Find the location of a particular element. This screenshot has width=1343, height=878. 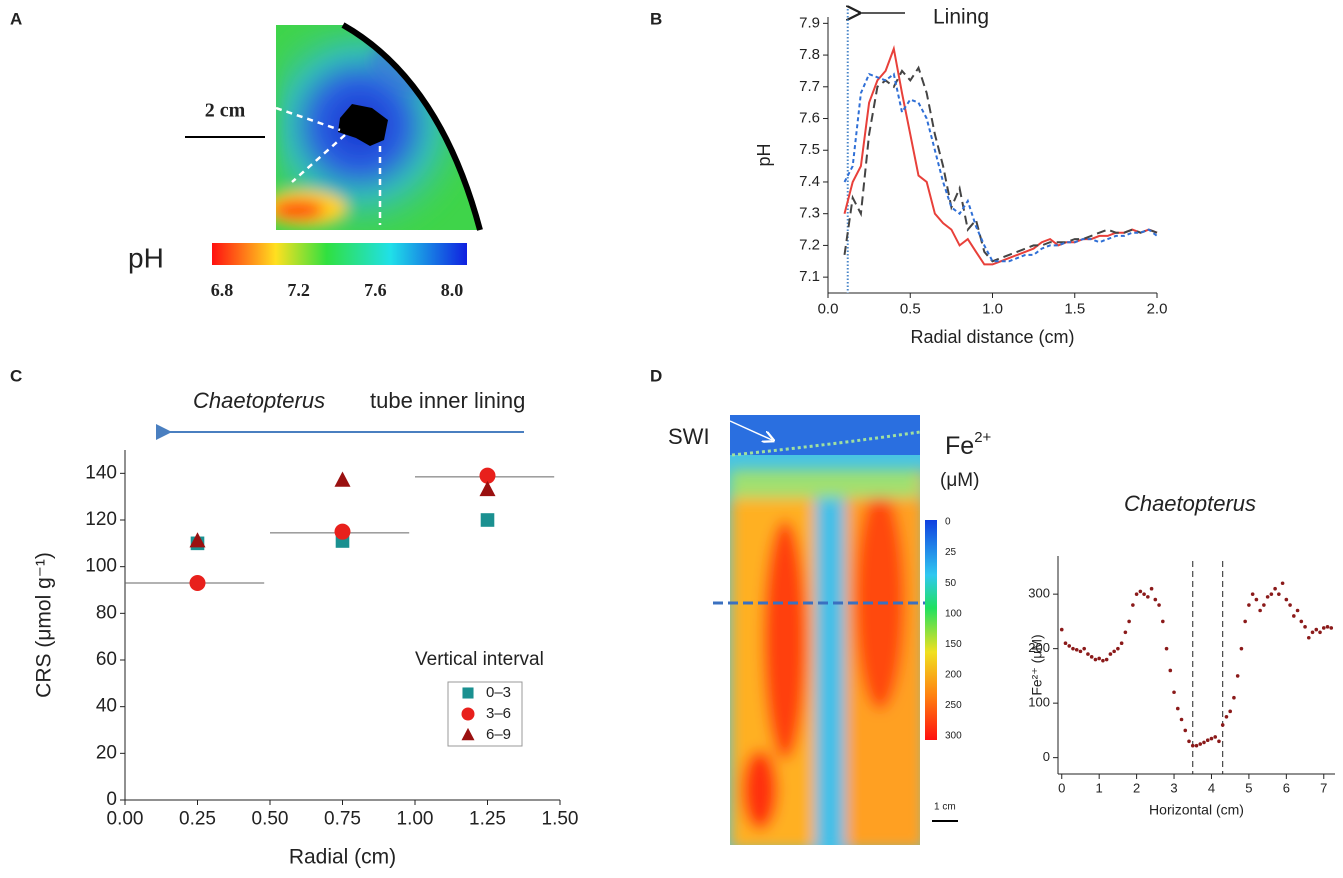

colorbar-label: Fe is located at coordinates (959, 446).